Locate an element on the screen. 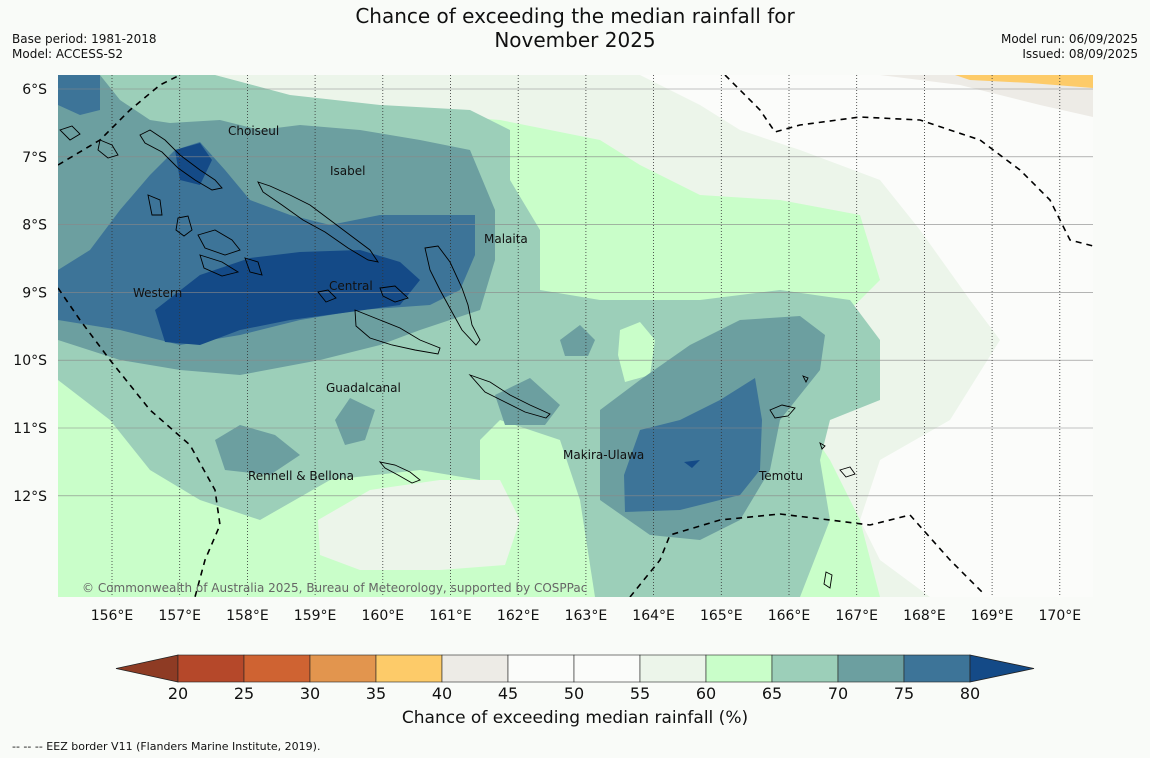  lon-label: 167°E is located at coordinates (856, 616).